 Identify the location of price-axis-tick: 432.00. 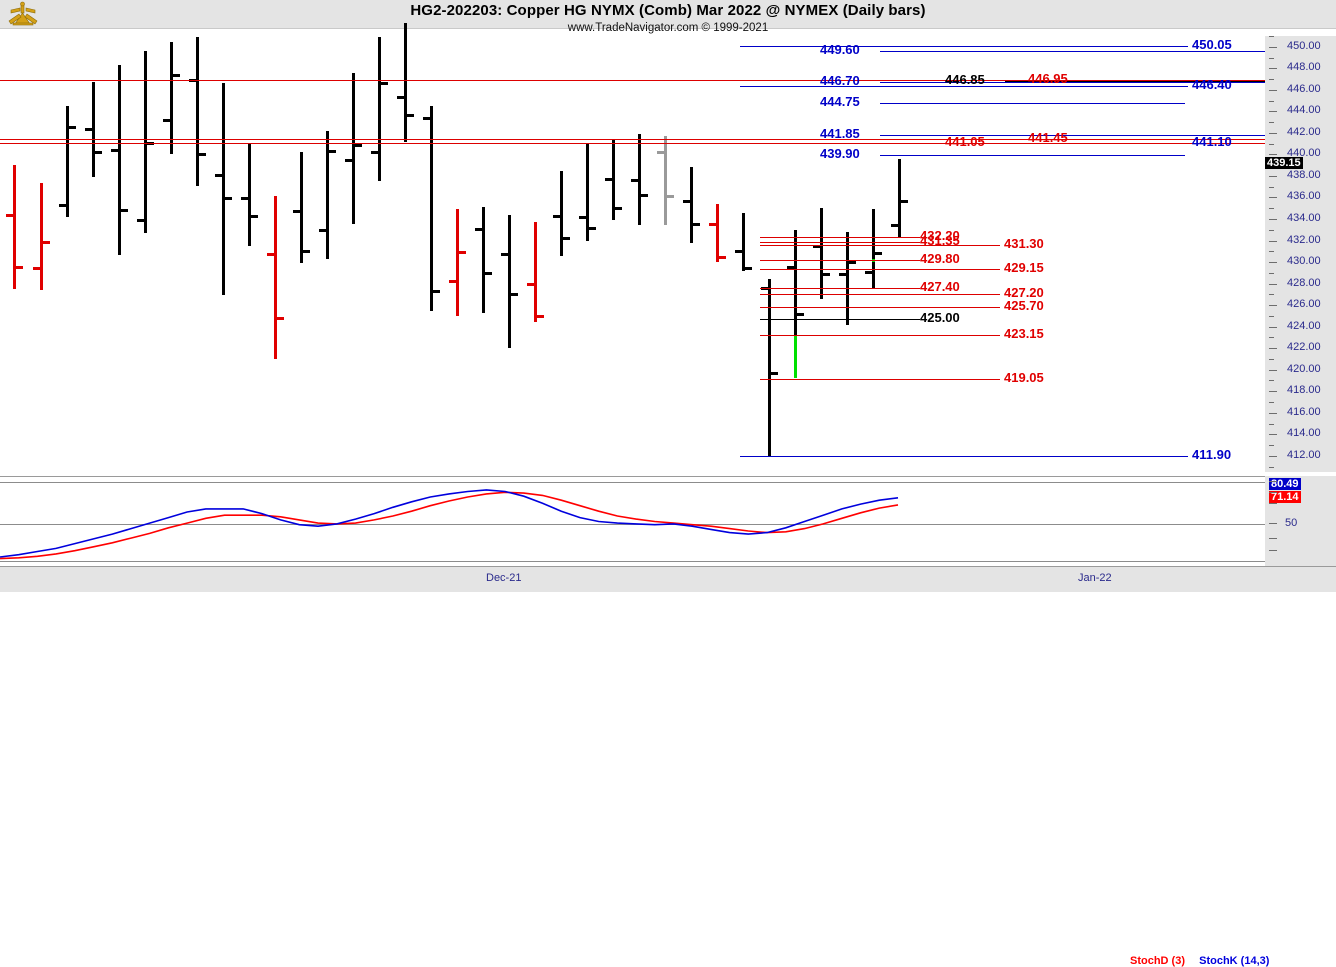
(1304, 239).